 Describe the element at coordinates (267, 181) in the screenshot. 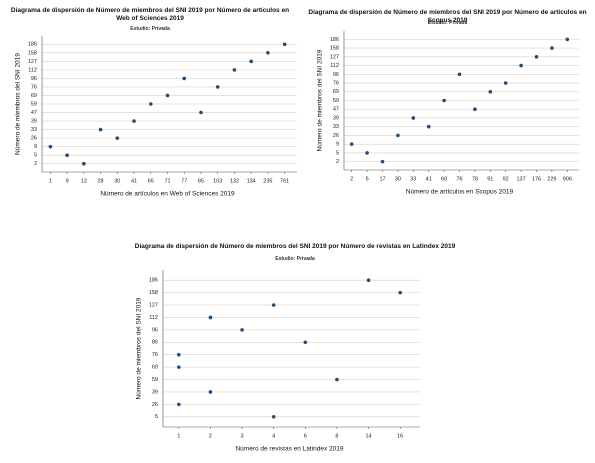

I see `x-tick-label: 235` at that location.